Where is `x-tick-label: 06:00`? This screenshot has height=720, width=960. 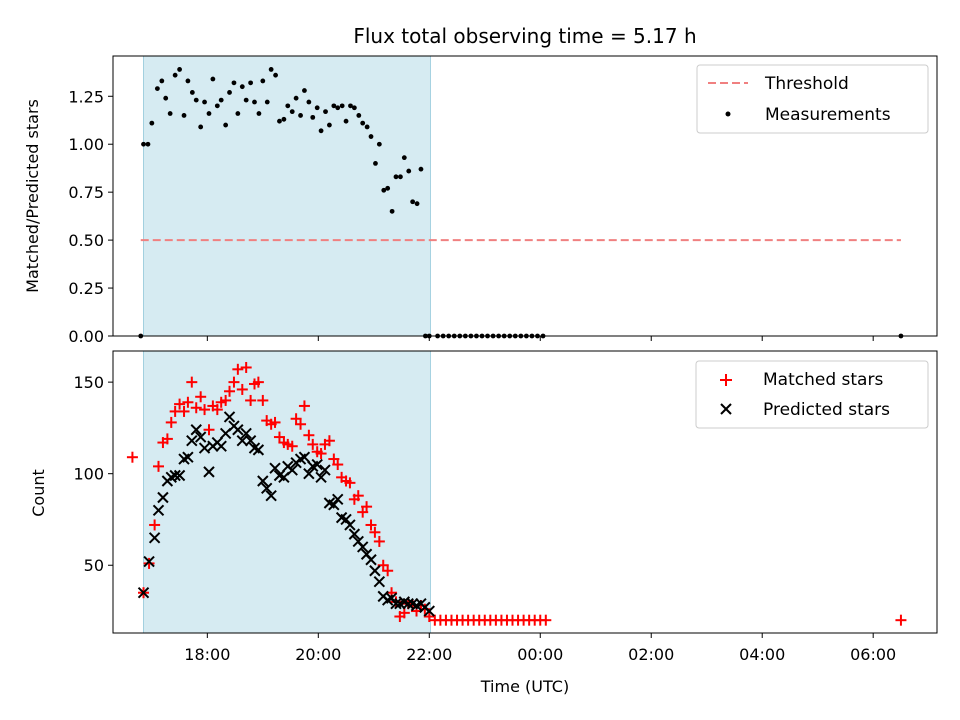 x-tick-label: 06:00 is located at coordinates (873, 654).